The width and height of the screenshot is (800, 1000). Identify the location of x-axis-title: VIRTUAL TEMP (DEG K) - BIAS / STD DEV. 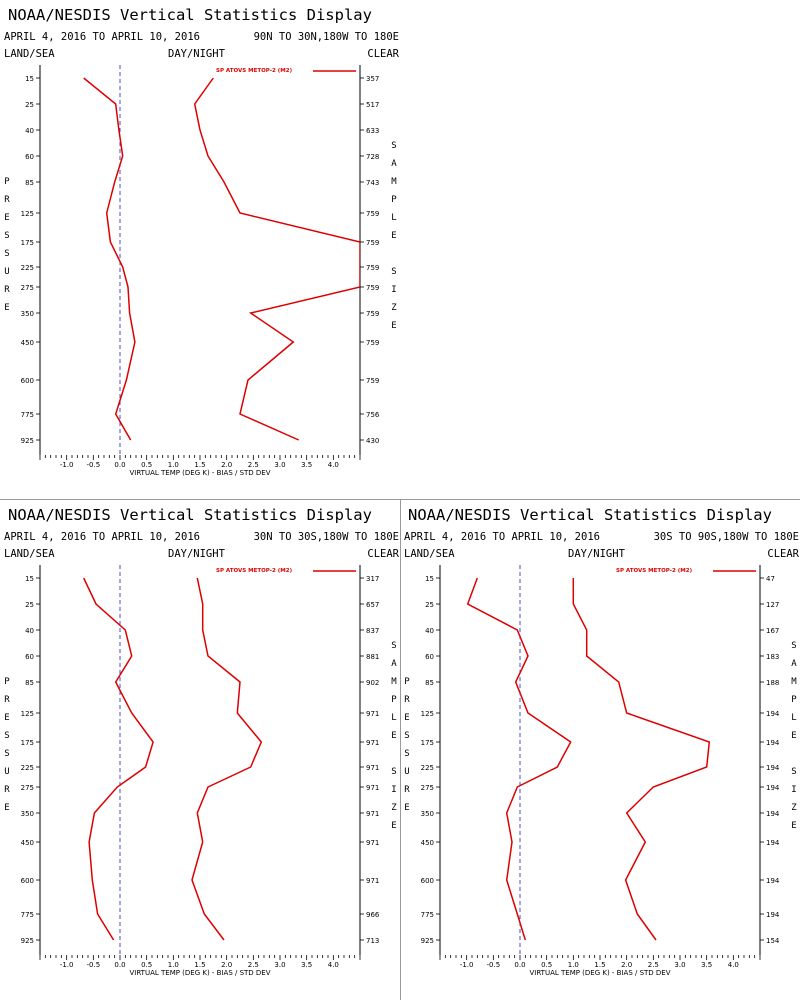
(199, 473).